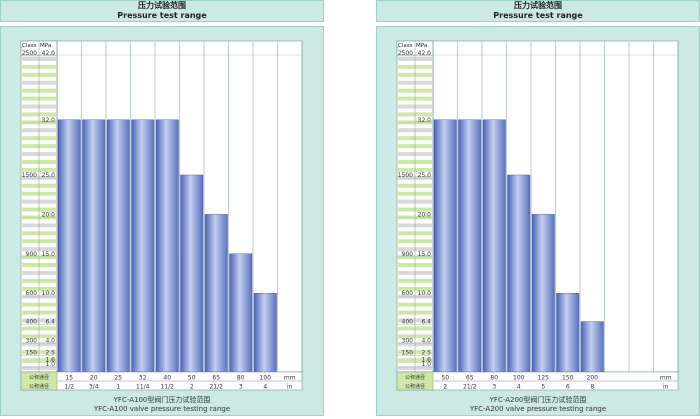  What do you see at coordinates (538, 409) in the screenshot?
I see `caption-en: YFC-A200 valve pressure testing range` at bounding box center [538, 409].